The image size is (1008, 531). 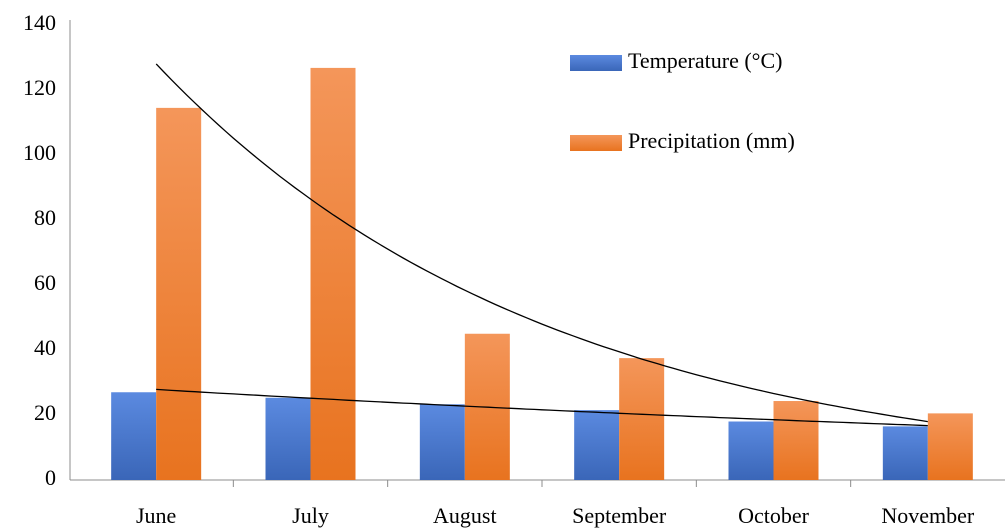 I want to click on x-tick-label: November, so click(x=928, y=515).